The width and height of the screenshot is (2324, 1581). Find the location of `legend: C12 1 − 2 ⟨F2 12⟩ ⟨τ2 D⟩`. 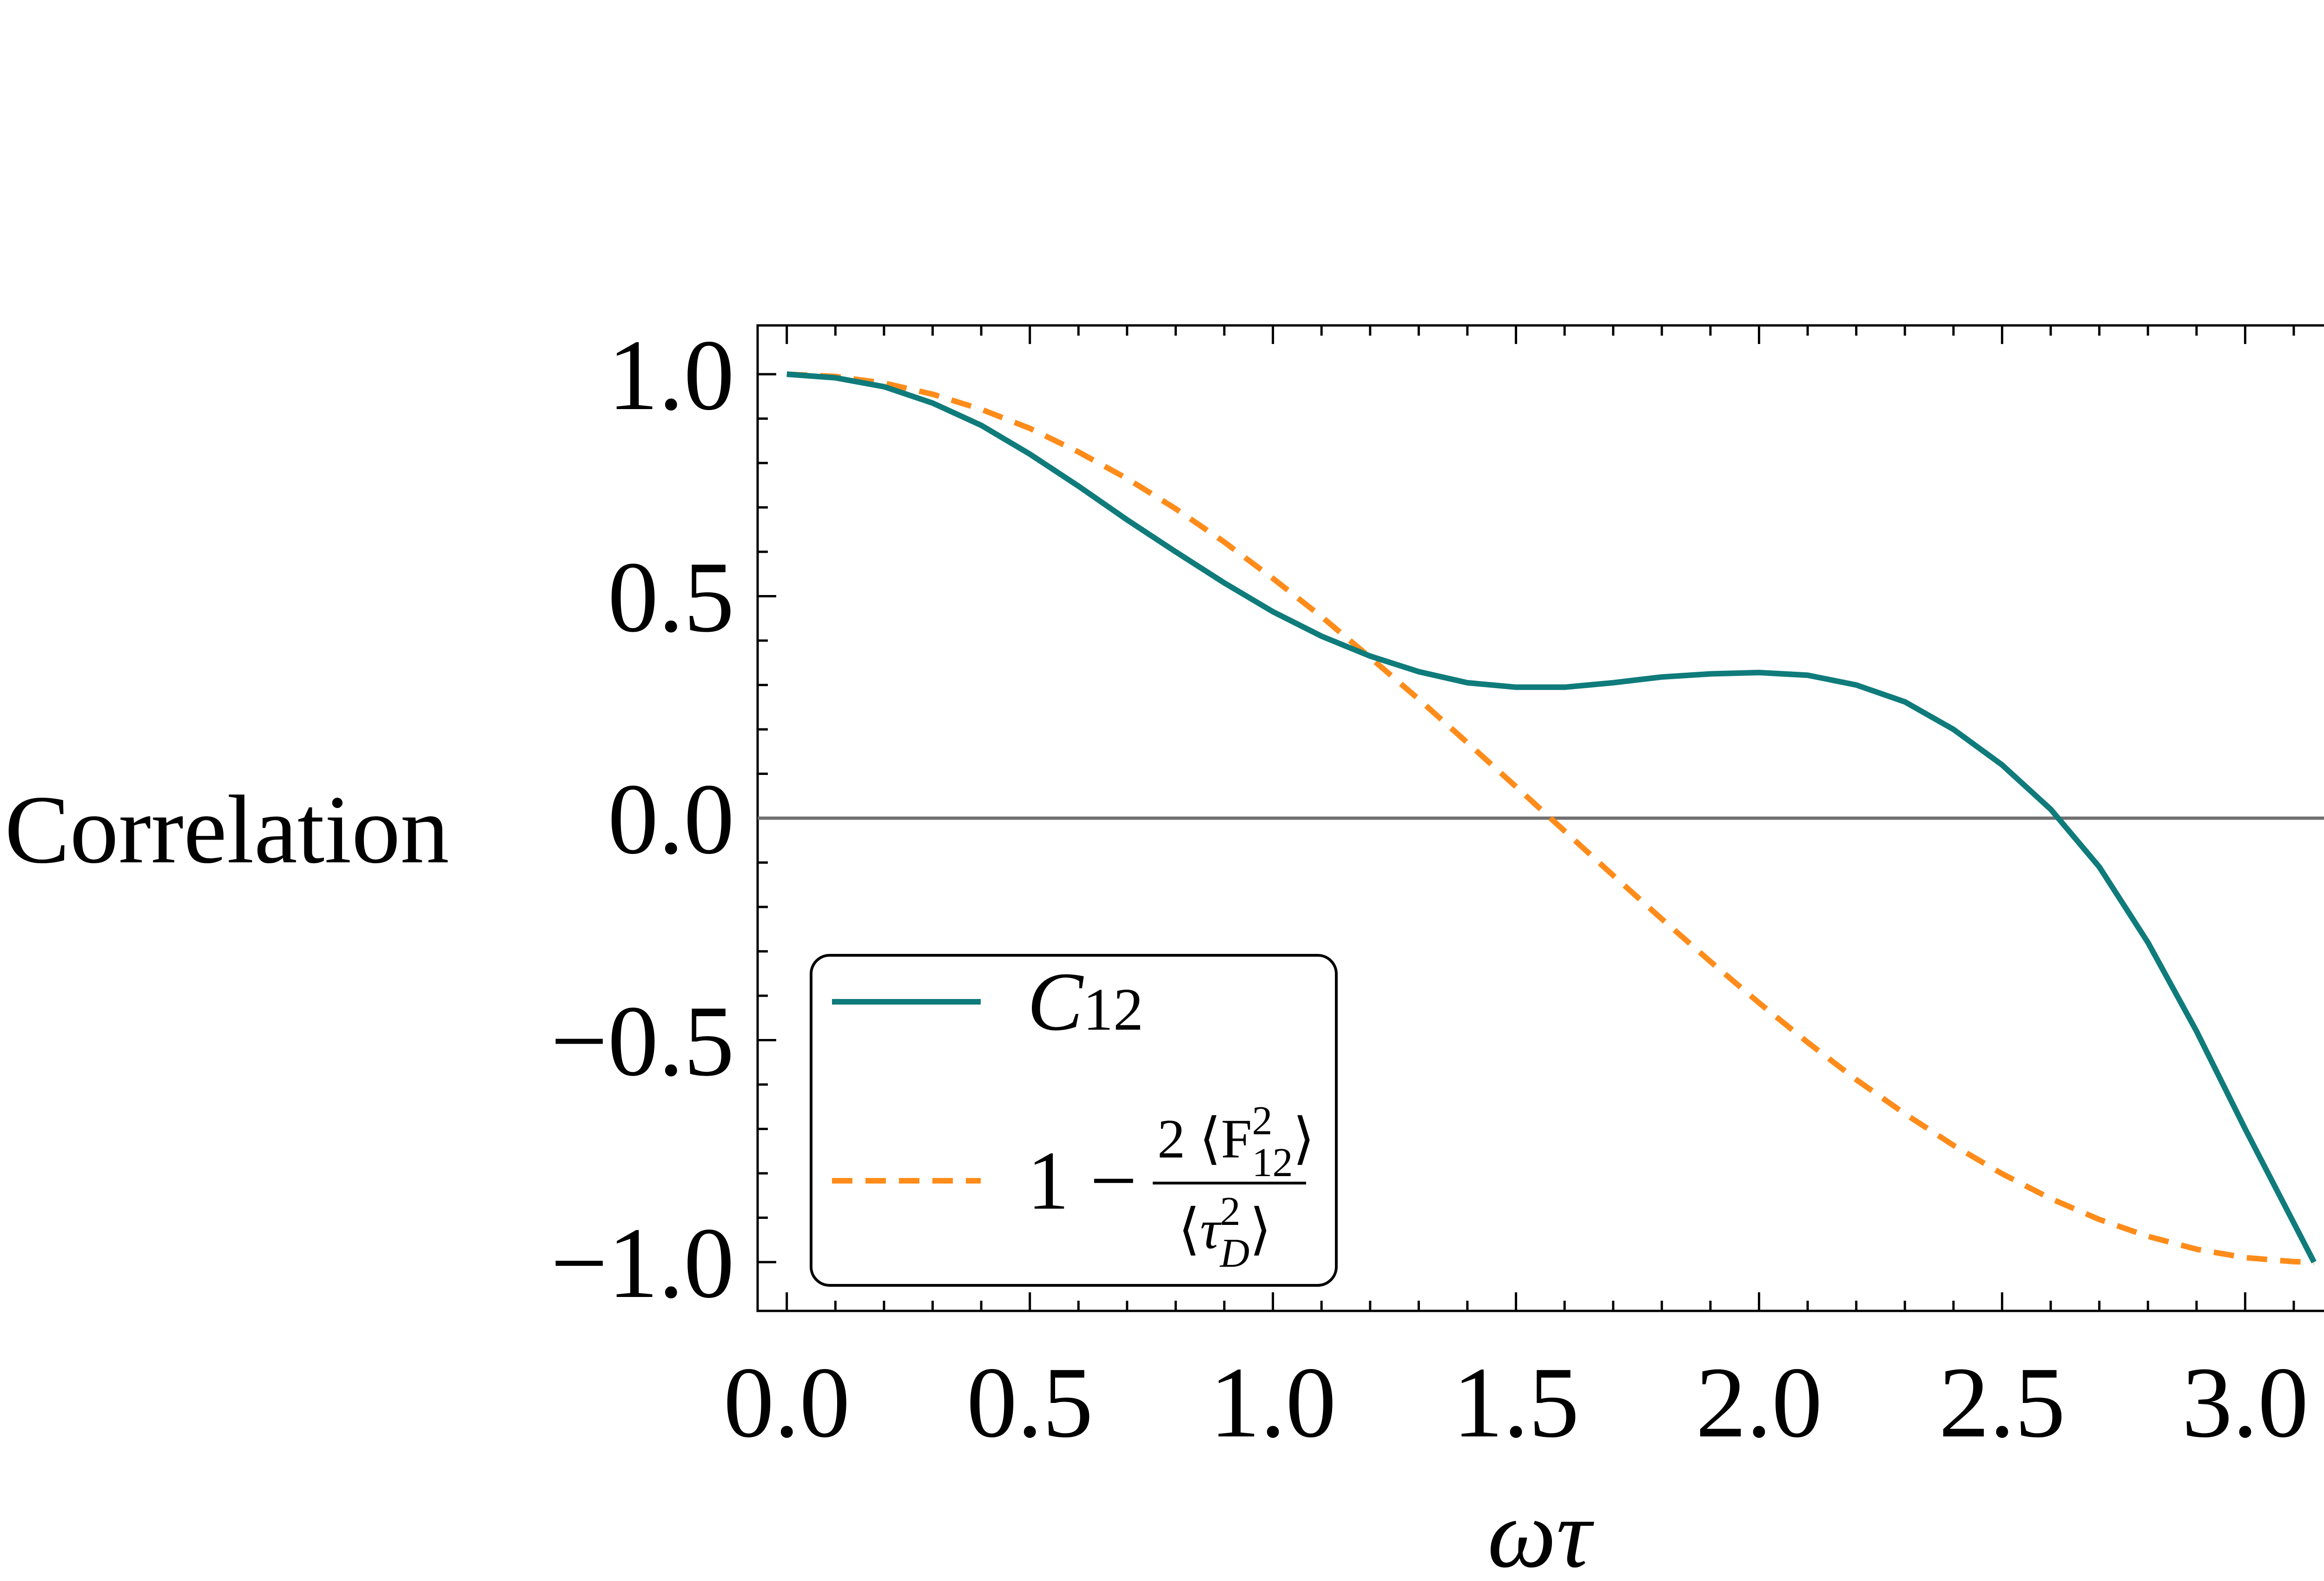

legend: C12 1 − 2 ⟨F2 12⟩ ⟨τ2 D⟩ is located at coordinates (1074, 1120).